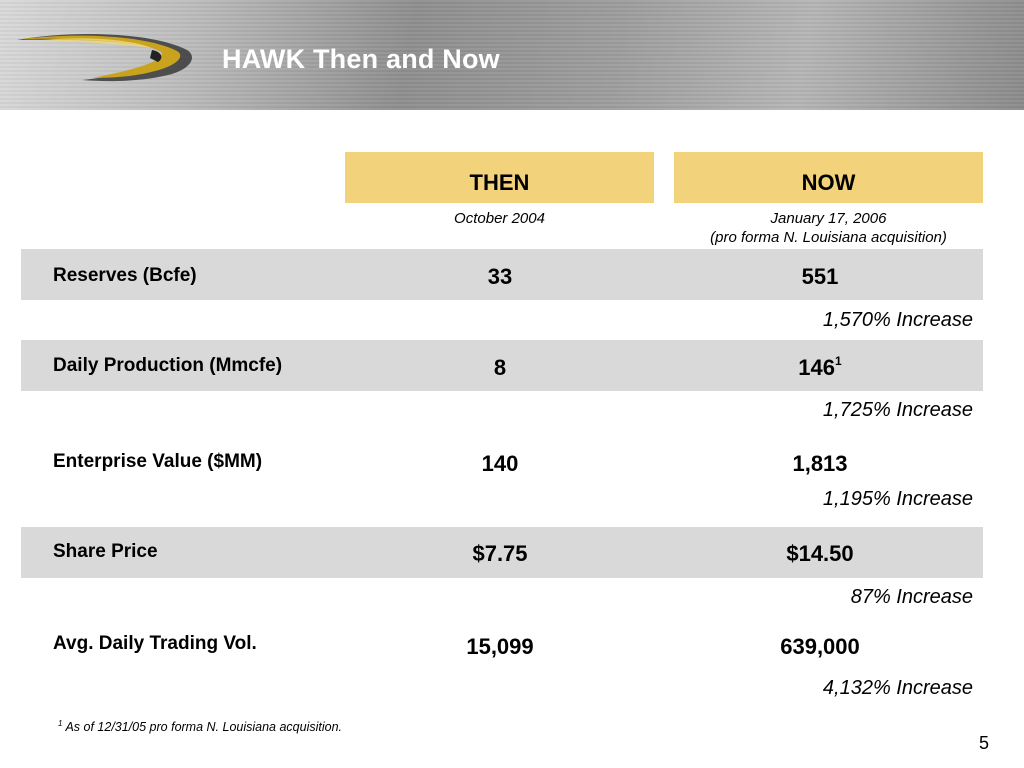 The width and height of the screenshot is (1024, 768). What do you see at coordinates (897, 320) in the screenshot?
I see `reserves-increase: 1,570% Increase` at bounding box center [897, 320].